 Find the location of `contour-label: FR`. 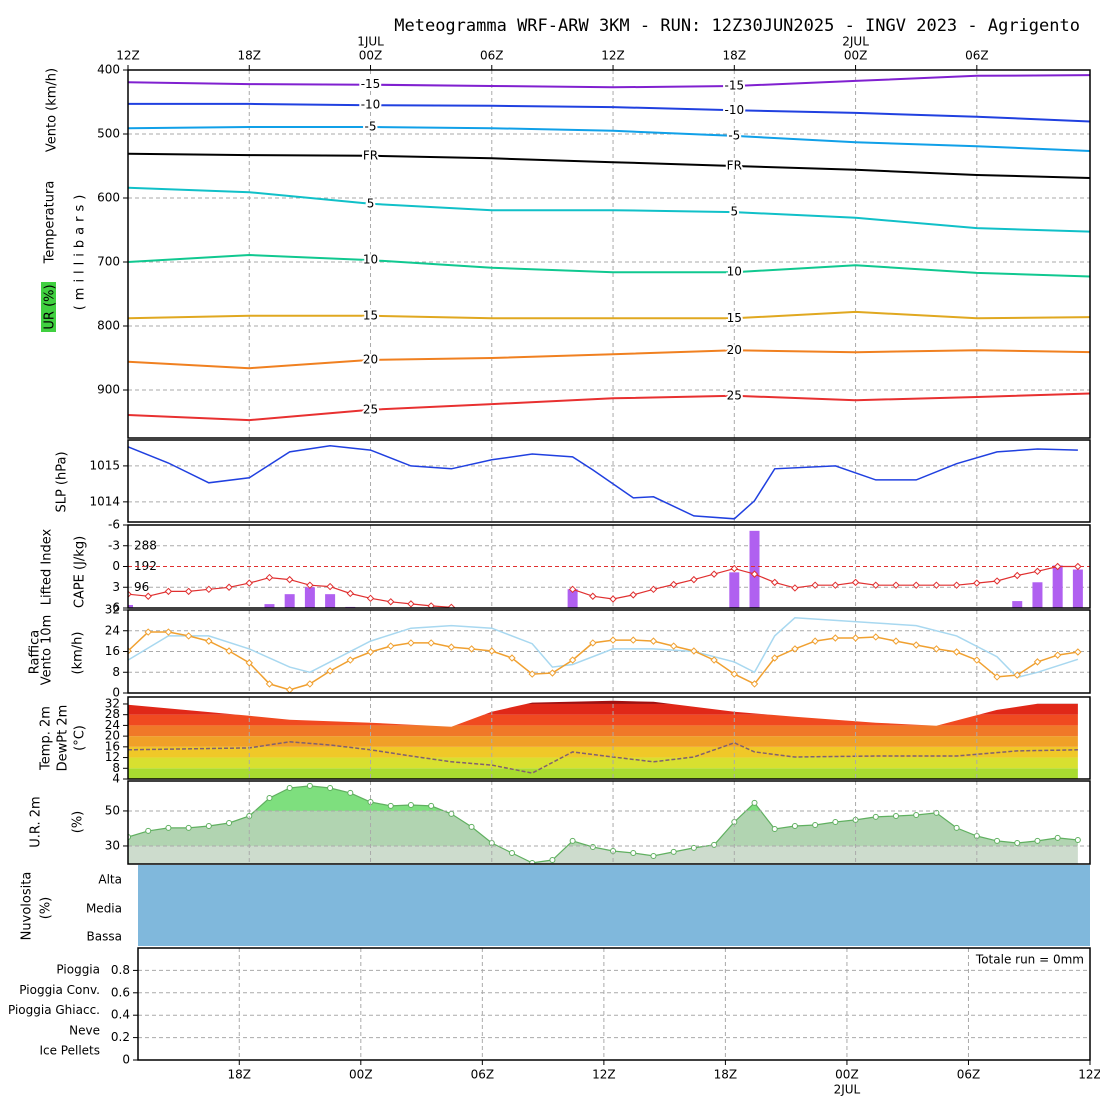

contour-label: FR is located at coordinates (370, 155).